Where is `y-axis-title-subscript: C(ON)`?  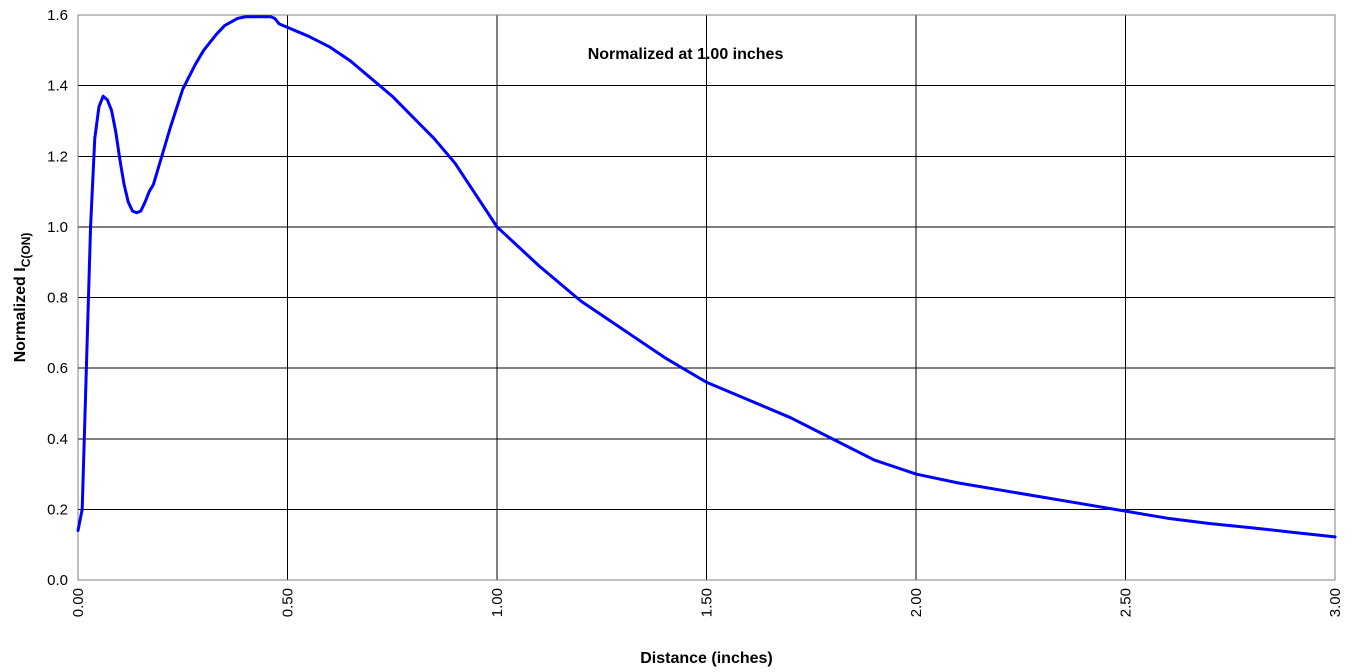 y-axis-title-subscript: C(ON) is located at coordinates (26, 250).